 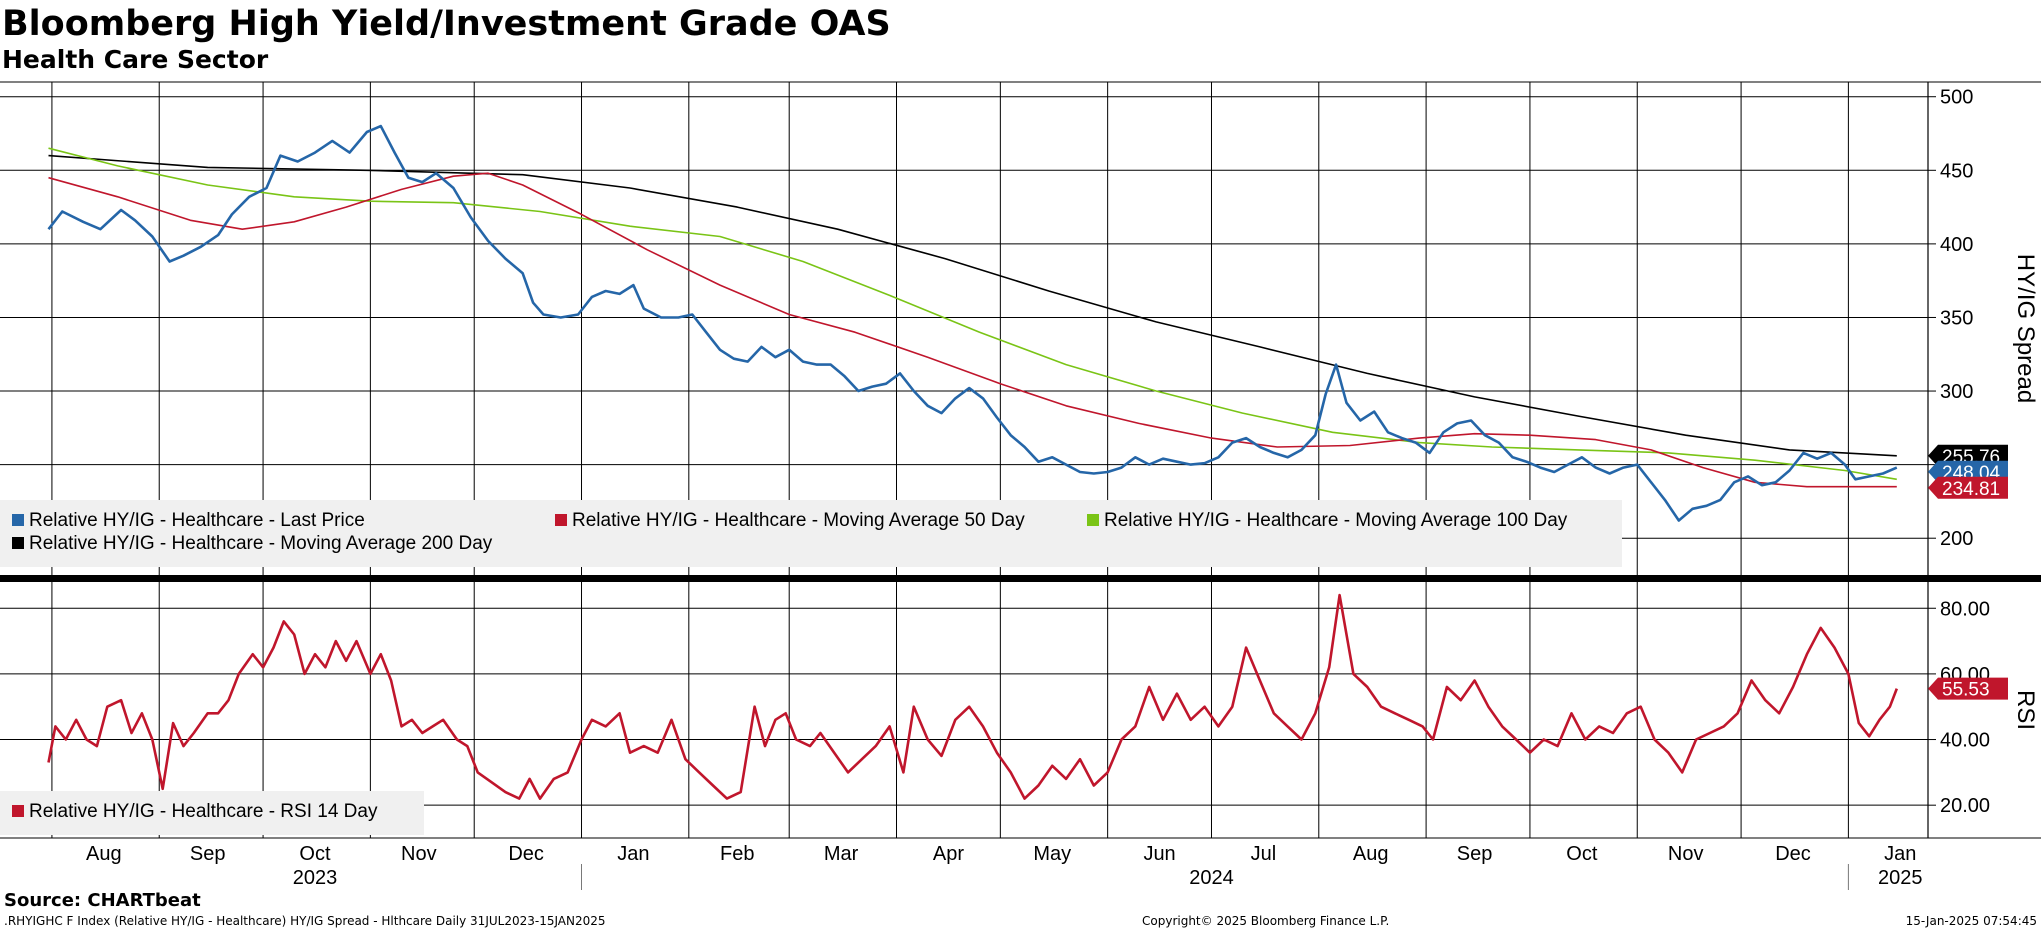 I want to click on last-value-tag: 234.81, so click(x=1968, y=488).